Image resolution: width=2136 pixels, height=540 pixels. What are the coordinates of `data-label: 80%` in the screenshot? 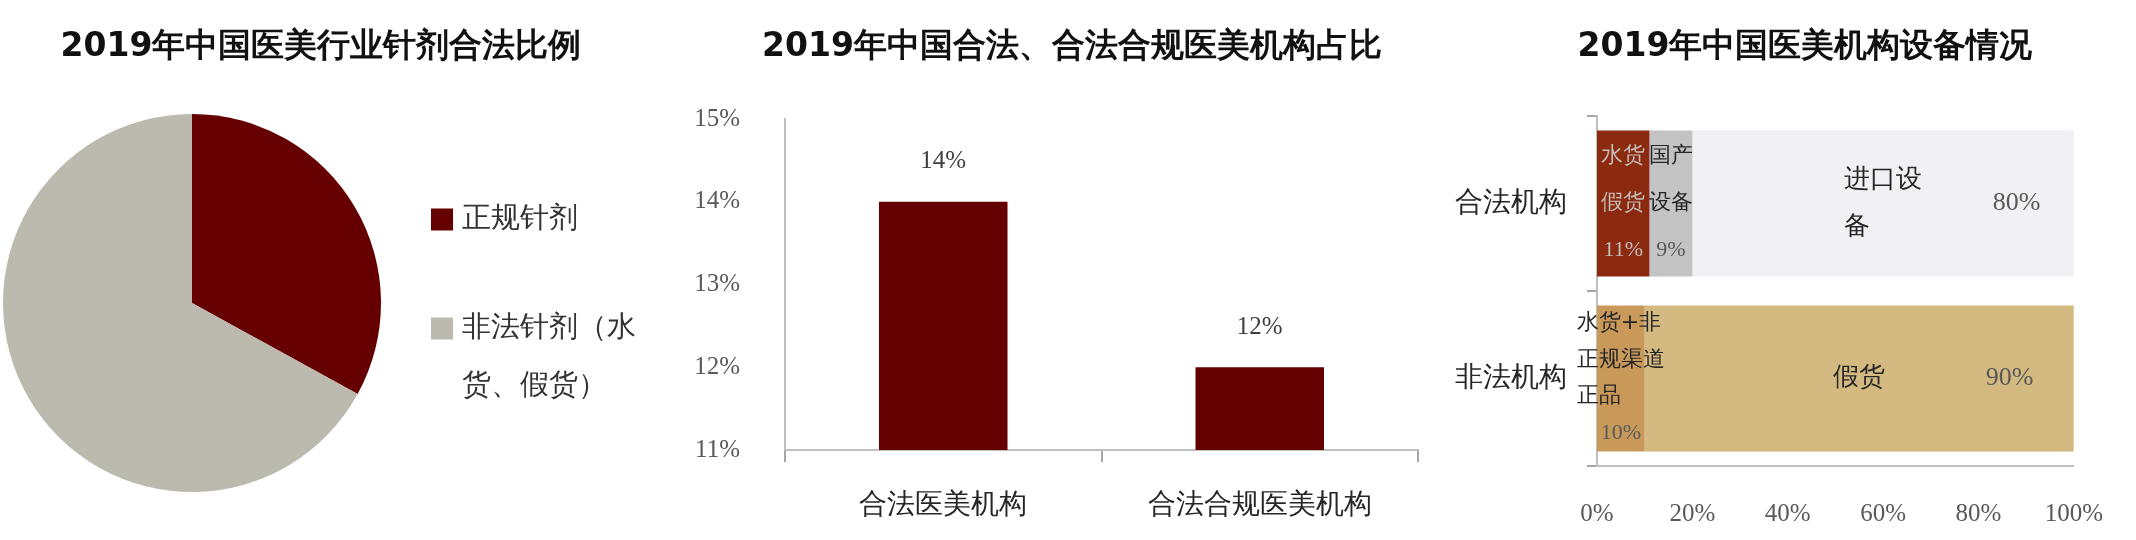 It's located at (2016, 202).